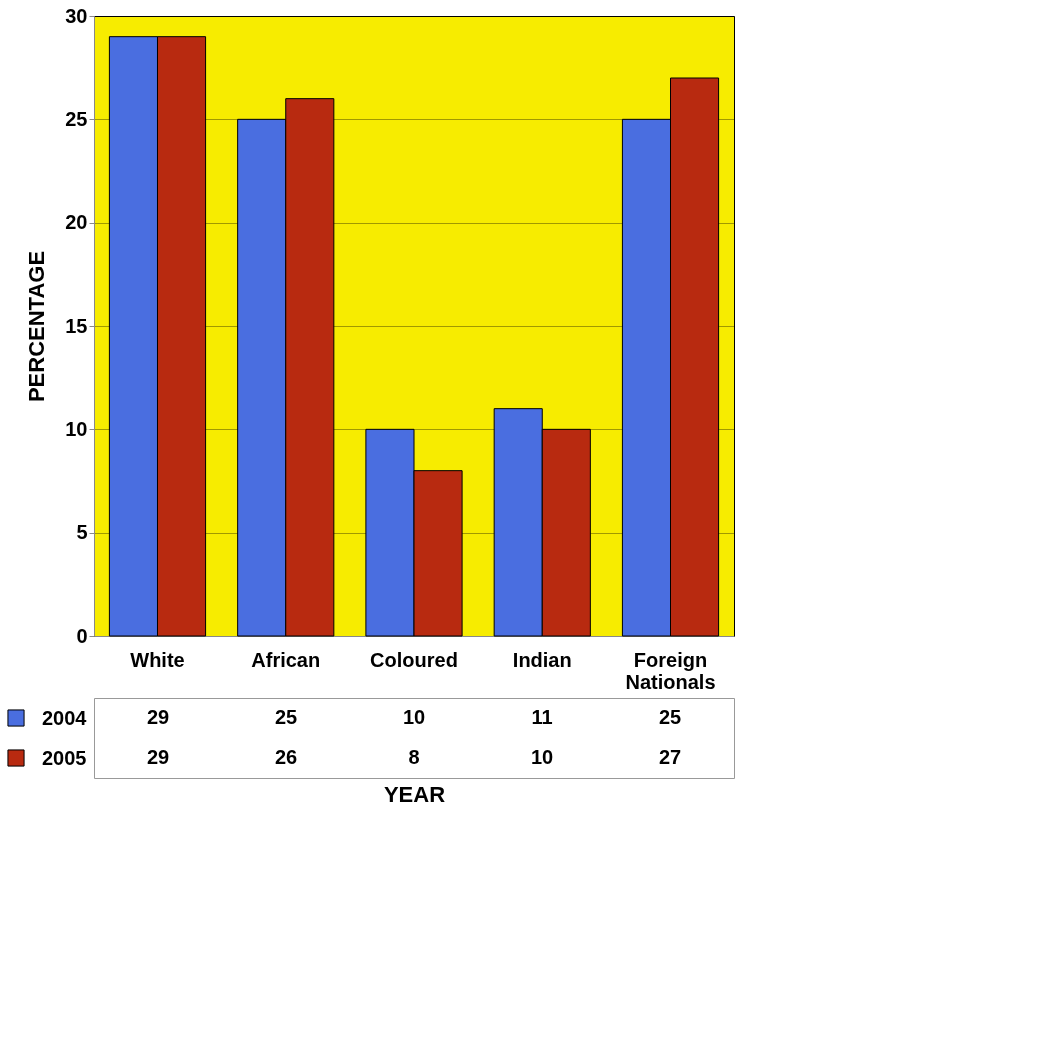 This screenshot has height=1055, width=1039. I want to click on y-tick-label: 5, so click(82, 532).